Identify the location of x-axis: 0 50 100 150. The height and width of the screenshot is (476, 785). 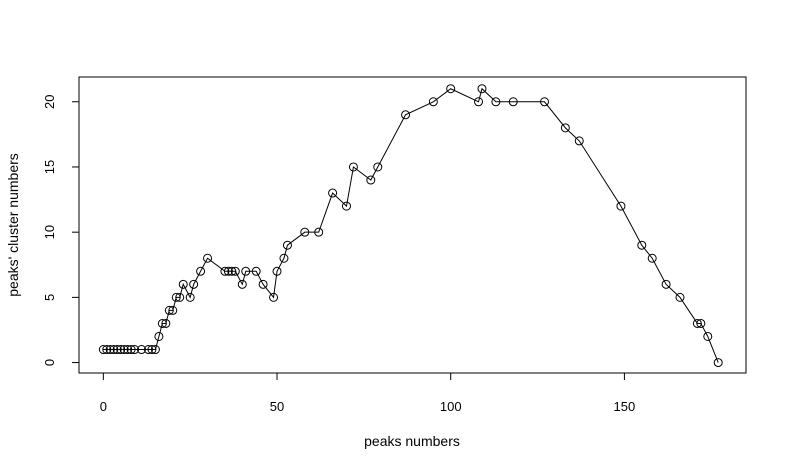
(368, 393).